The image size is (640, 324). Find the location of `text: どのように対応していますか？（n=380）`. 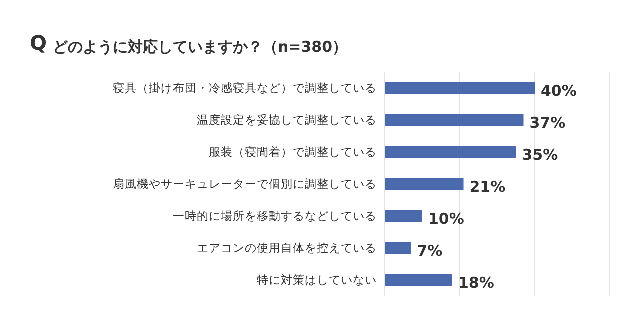

text: どのように対応していますか？（n=380） is located at coordinates (200, 47).